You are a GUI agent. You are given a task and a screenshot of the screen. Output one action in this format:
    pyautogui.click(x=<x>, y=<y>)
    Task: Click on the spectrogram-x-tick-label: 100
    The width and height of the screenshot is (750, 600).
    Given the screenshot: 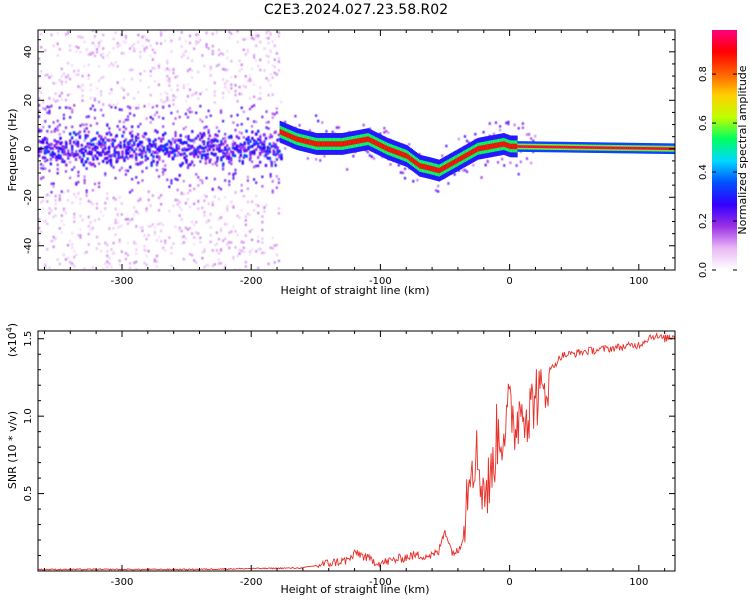 What is the action you would take?
    pyautogui.click(x=638, y=281)
    